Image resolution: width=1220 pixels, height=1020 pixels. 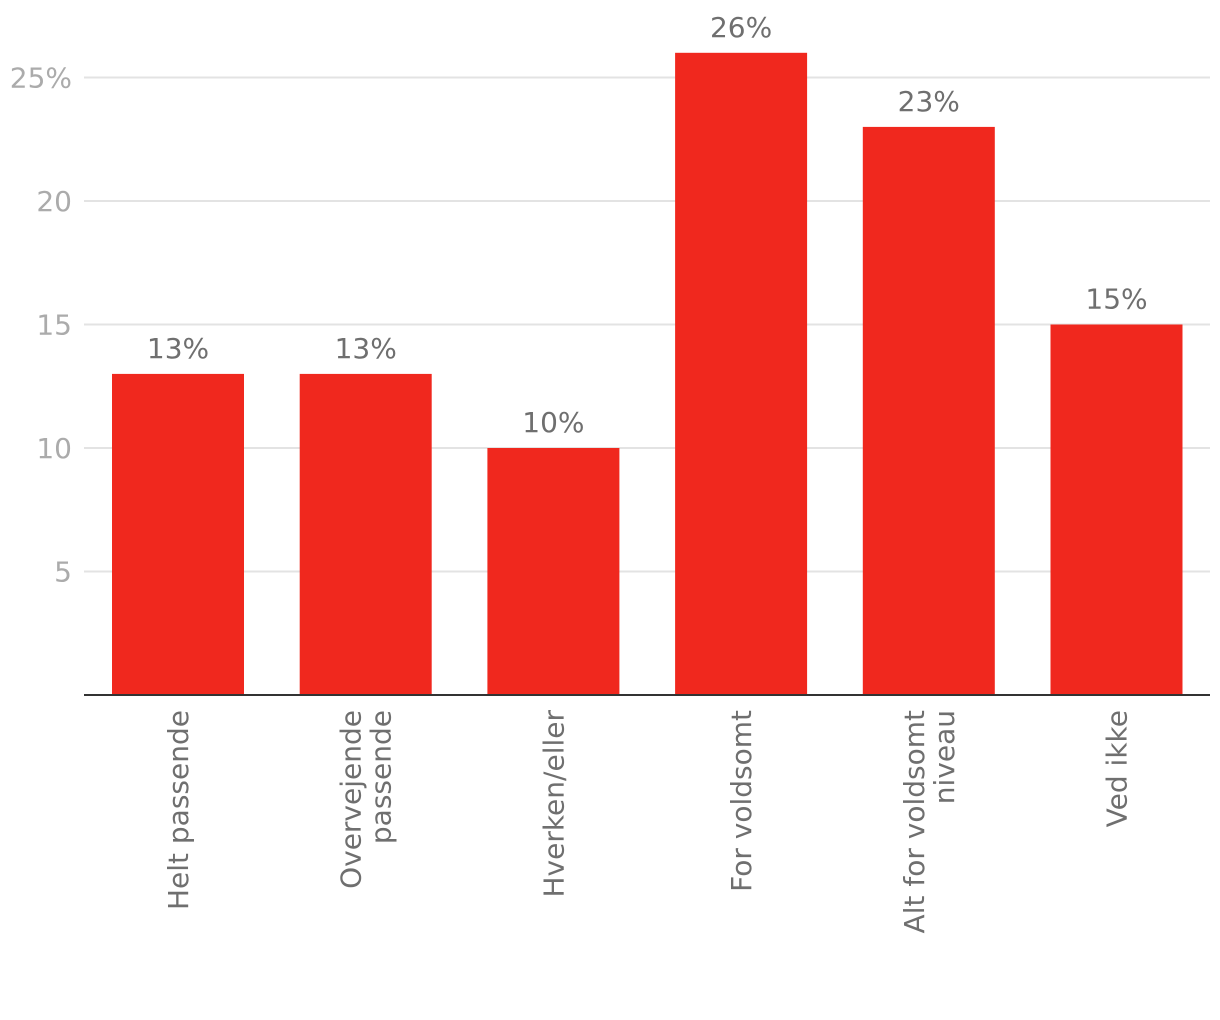 I want to click on bar-value-label: 26%, so click(x=741, y=27).